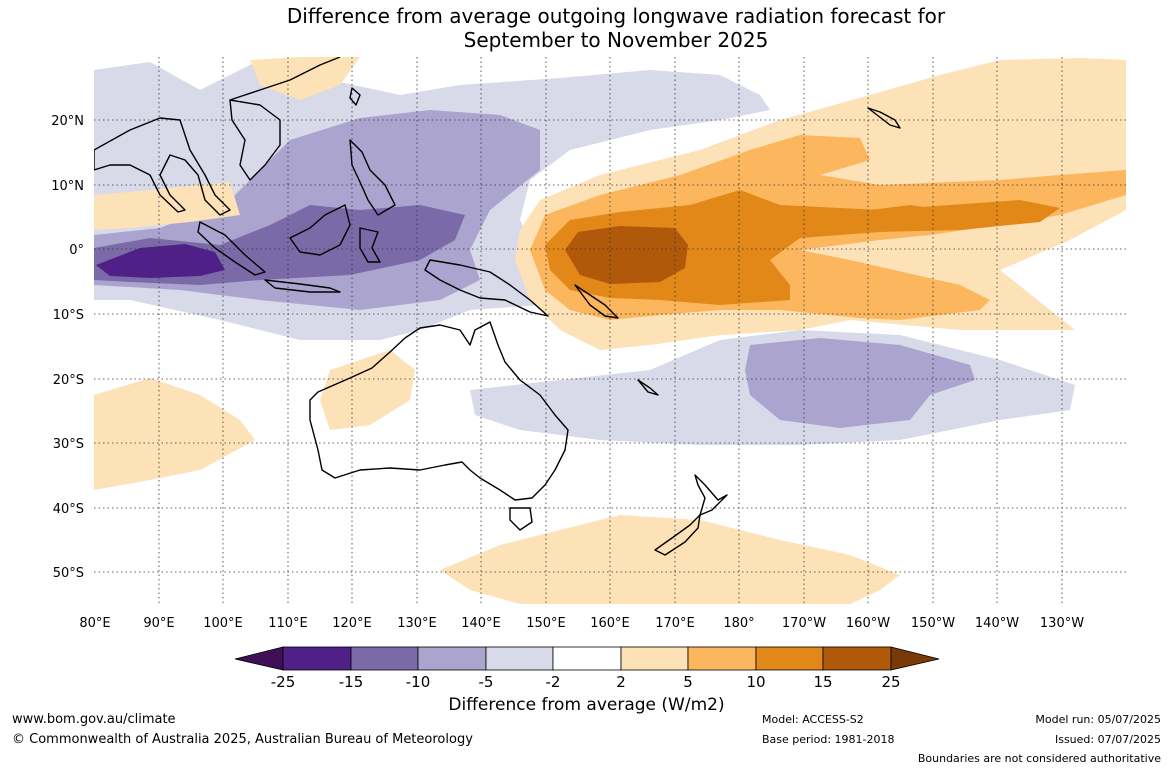 The width and height of the screenshot is (1173, 770). I want to click on anomaly-region-neg5-b, so click(860, 383).